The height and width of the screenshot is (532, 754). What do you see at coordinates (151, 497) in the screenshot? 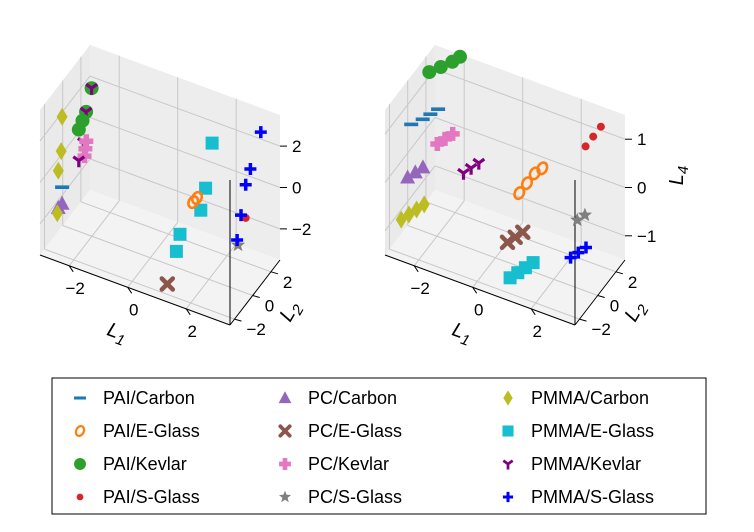
I see `legend-label: PAI/S-Glass` at bounding box center [151, 497].